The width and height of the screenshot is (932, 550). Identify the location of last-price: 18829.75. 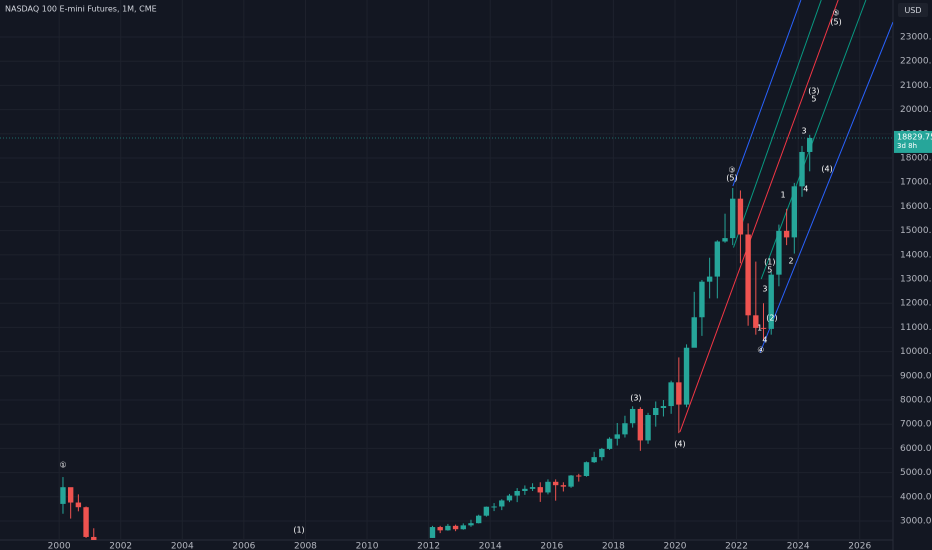
(914, 136).